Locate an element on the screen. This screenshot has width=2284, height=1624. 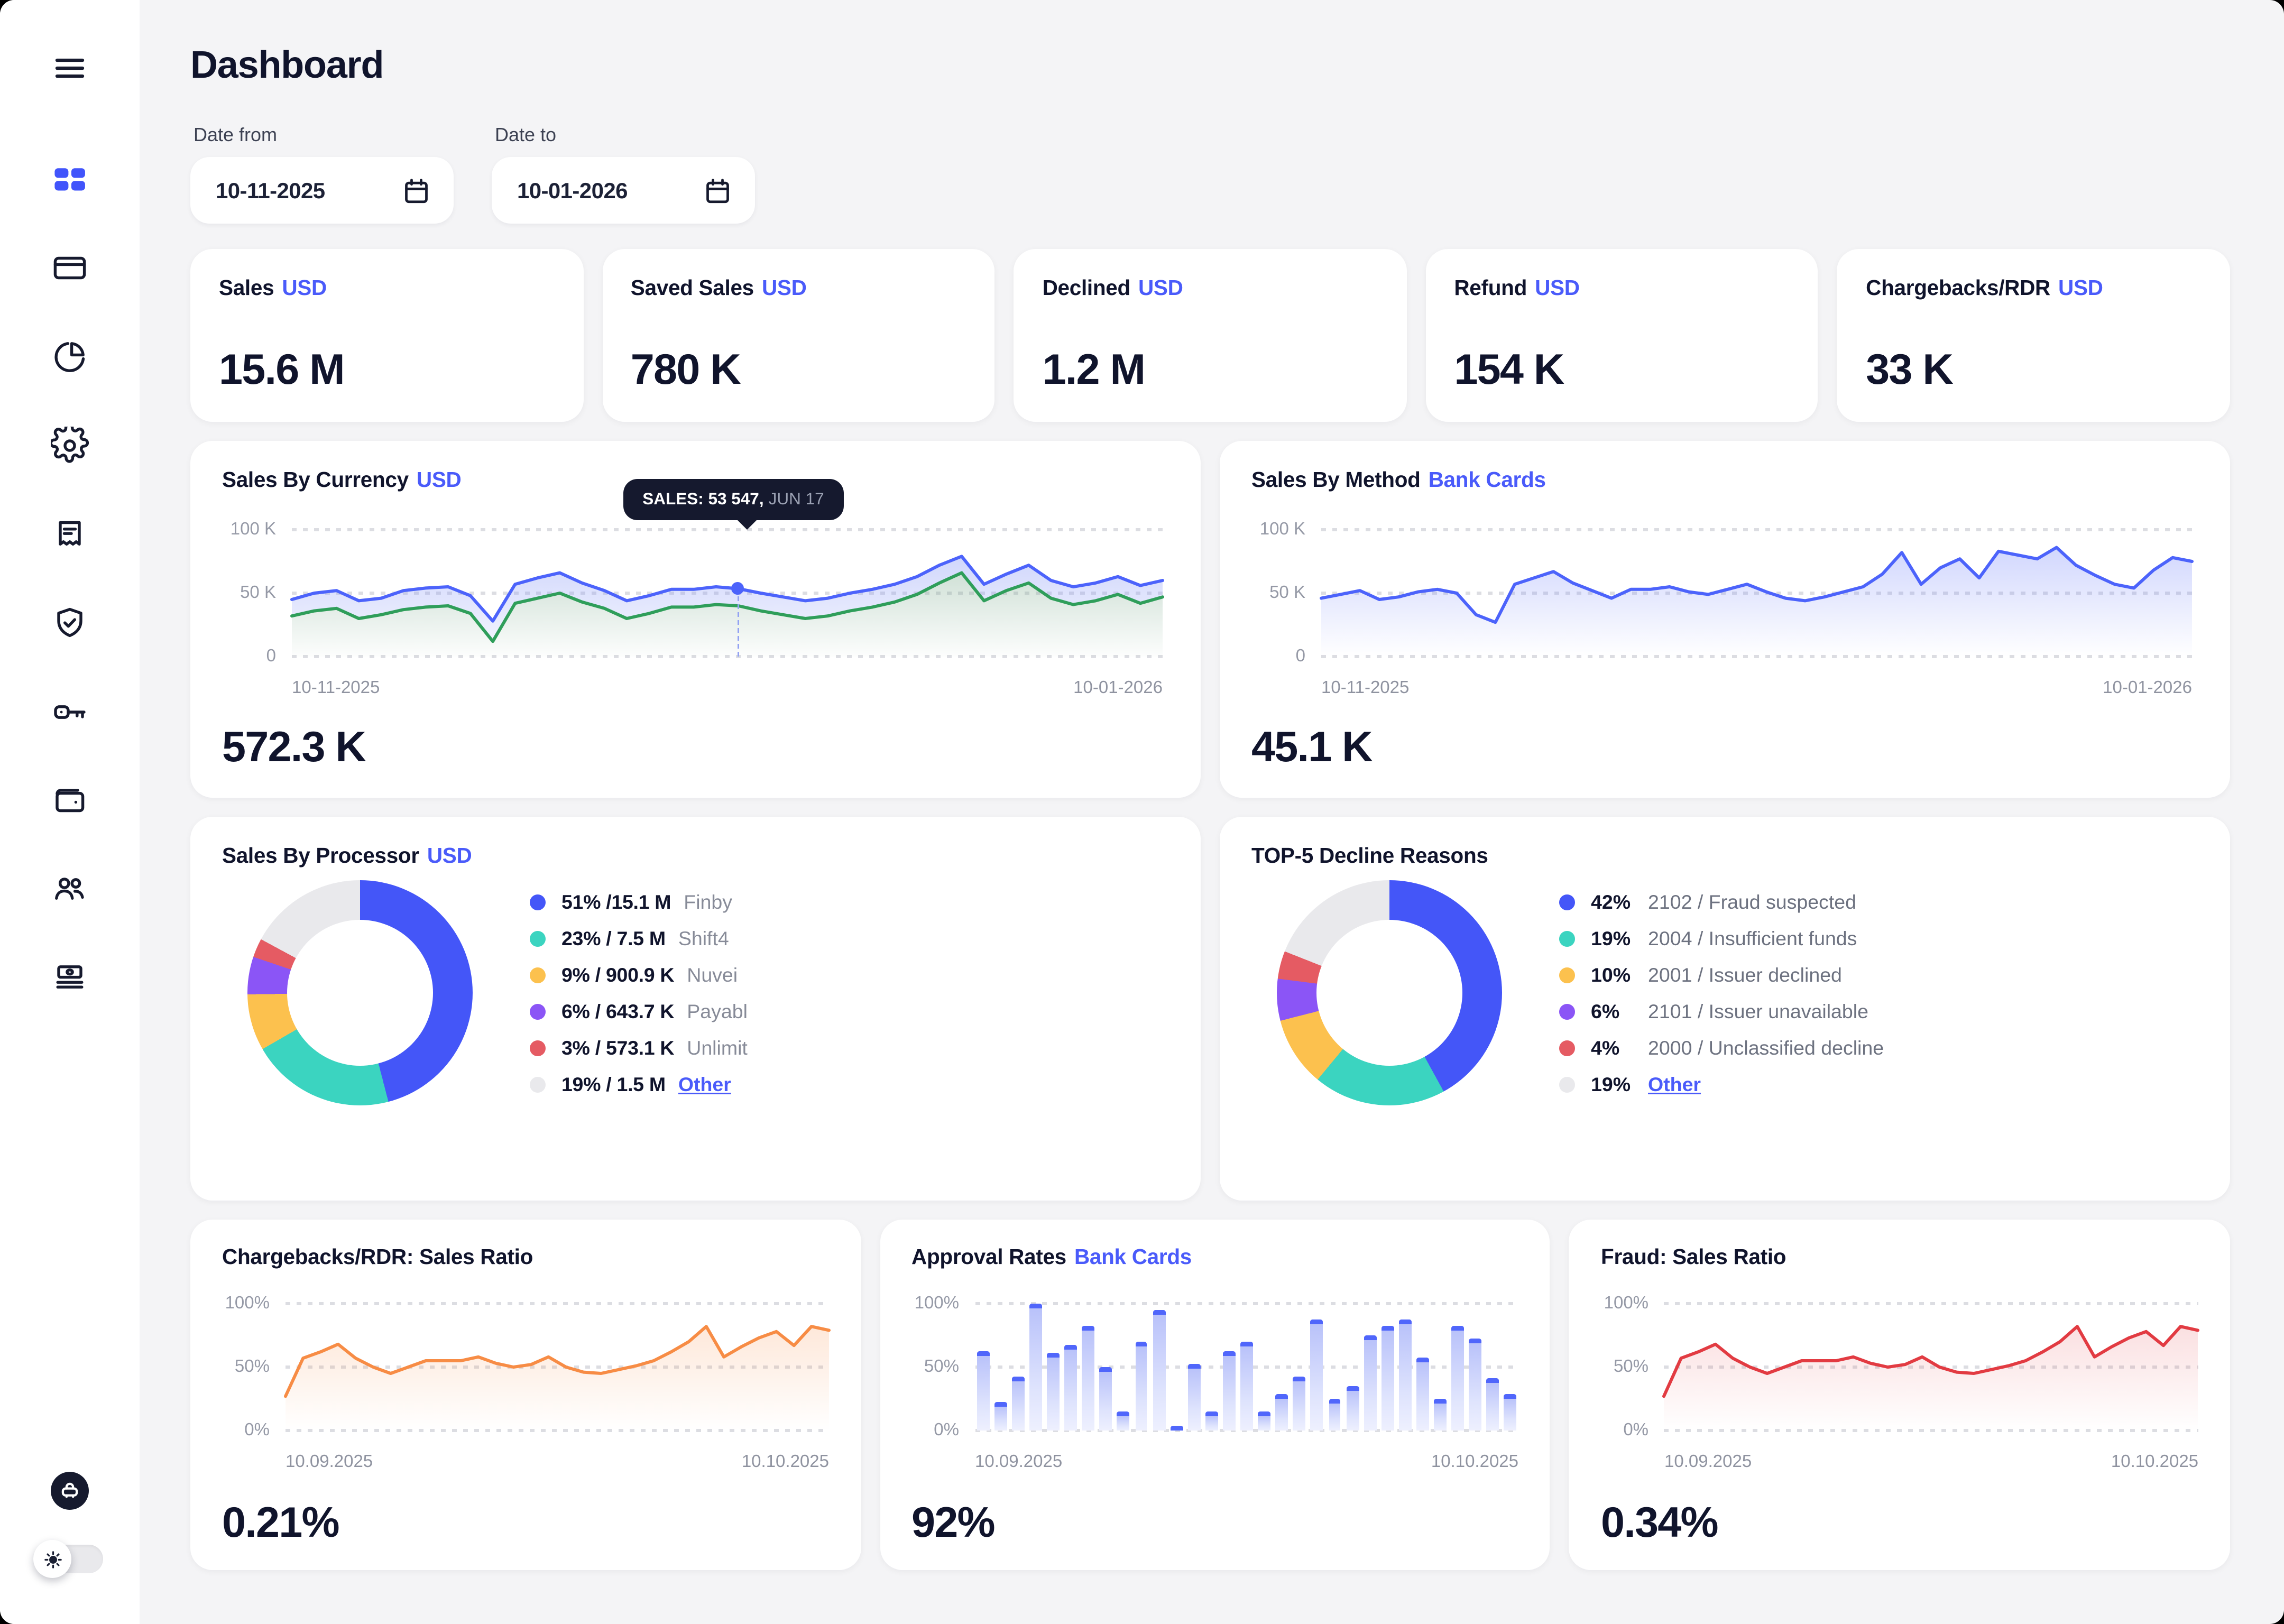
kpi-value: 154 K is located at coordinates (1509, 370).